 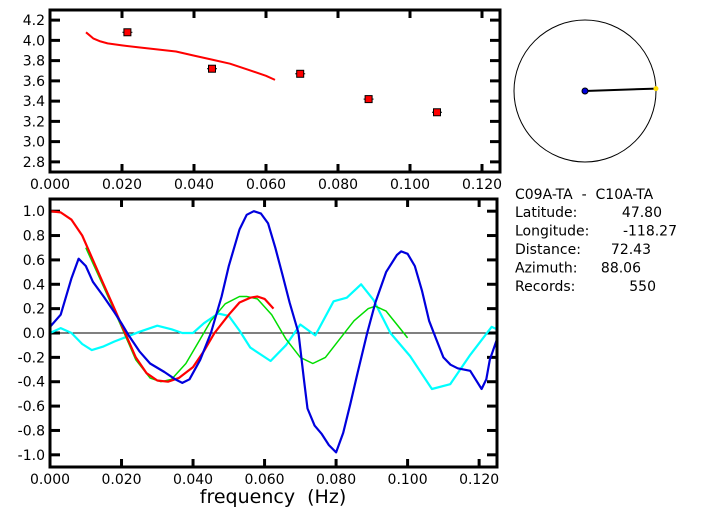 I want to click on info-label: Azimuth:, so click(x=546, y=269).